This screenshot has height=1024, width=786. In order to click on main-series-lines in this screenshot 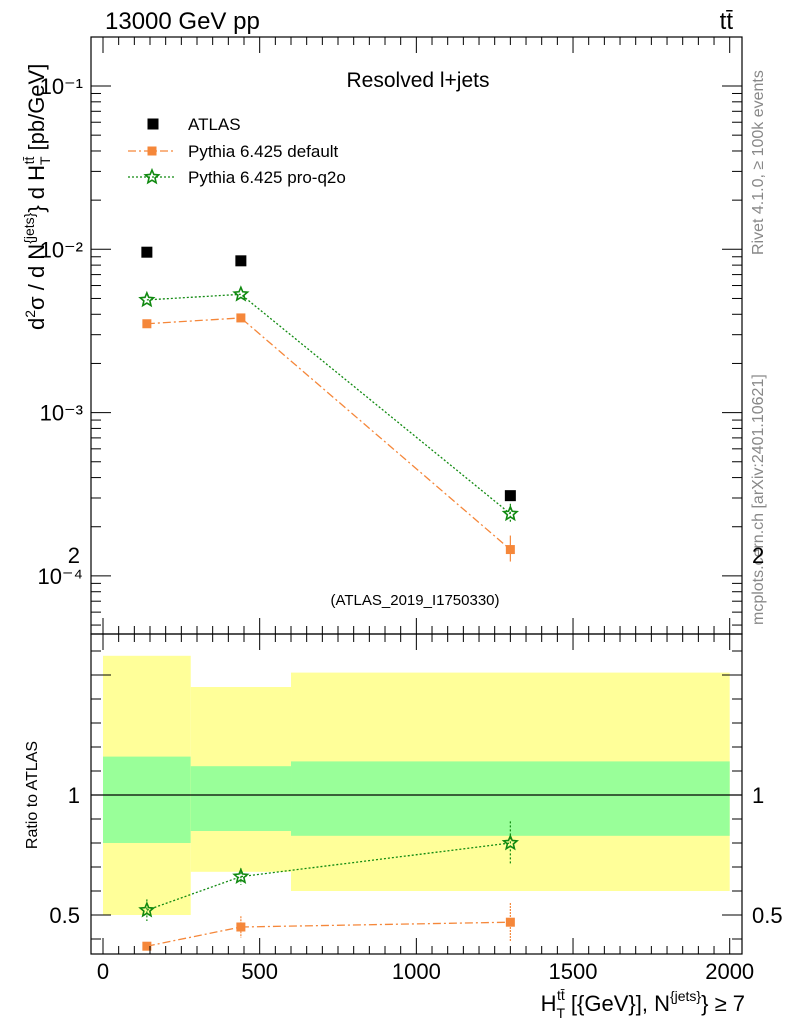, I will do `click(328, 422)`.